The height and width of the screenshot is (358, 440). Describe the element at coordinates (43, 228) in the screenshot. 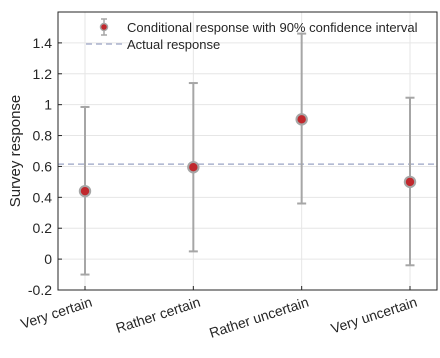

I see `y-tick-label: 0.2` at that location.